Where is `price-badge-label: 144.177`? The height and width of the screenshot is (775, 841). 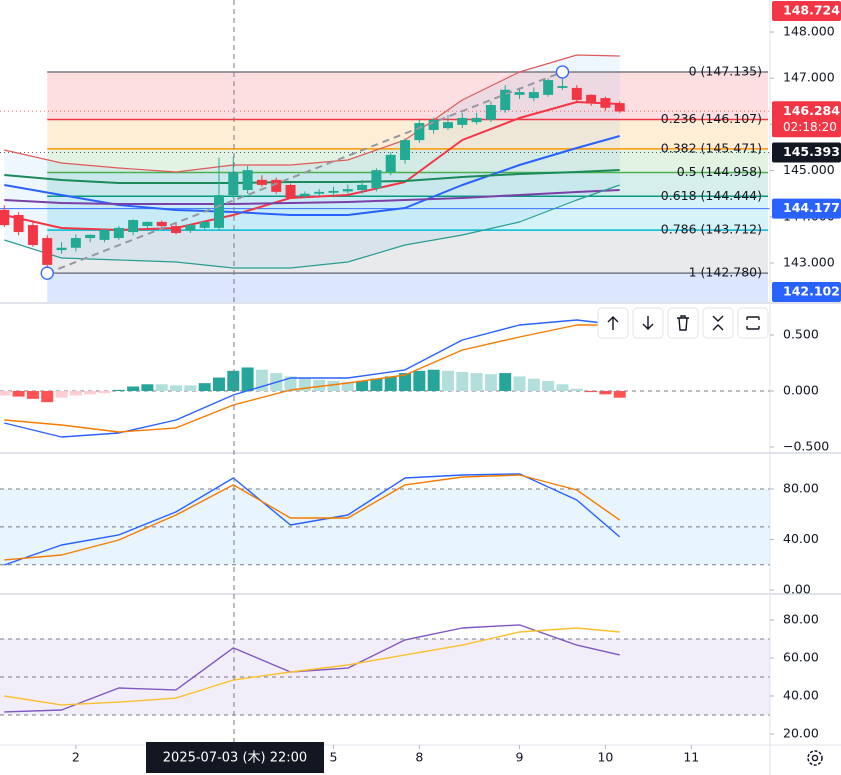 price-badge-label: 144.177 is located at coordinates (811, 207).